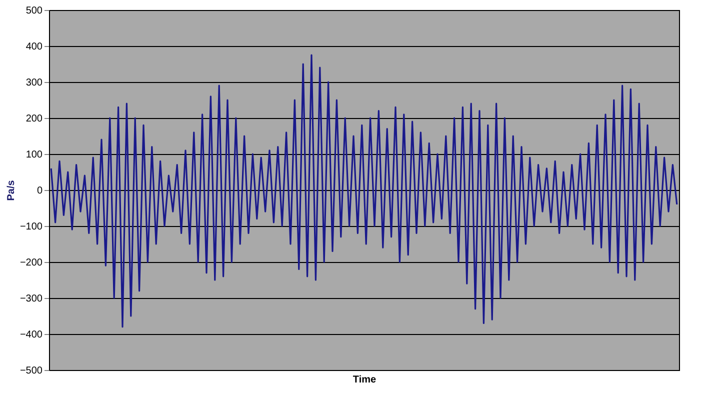  What do you see at coordinates (34, 83) in the screenshot?
I see `y-tick-label: 300` at bounding box center [34, 83].